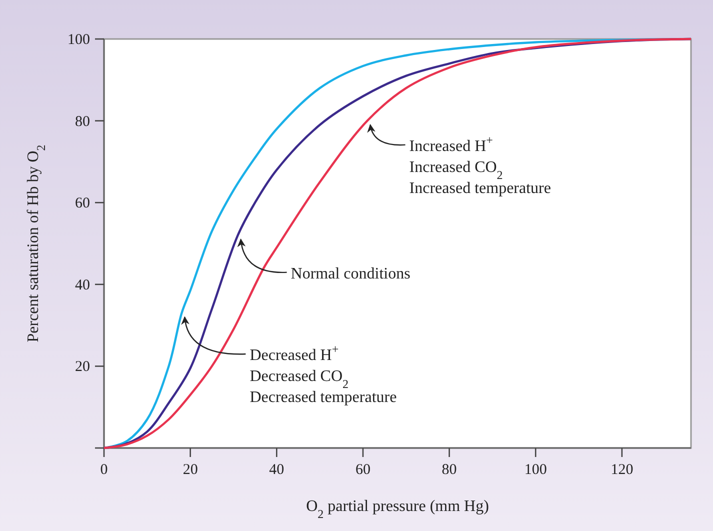 The width and height of the screenshot is (713, 531). I want to click on y-tick-label: 100, so click(79, 40).